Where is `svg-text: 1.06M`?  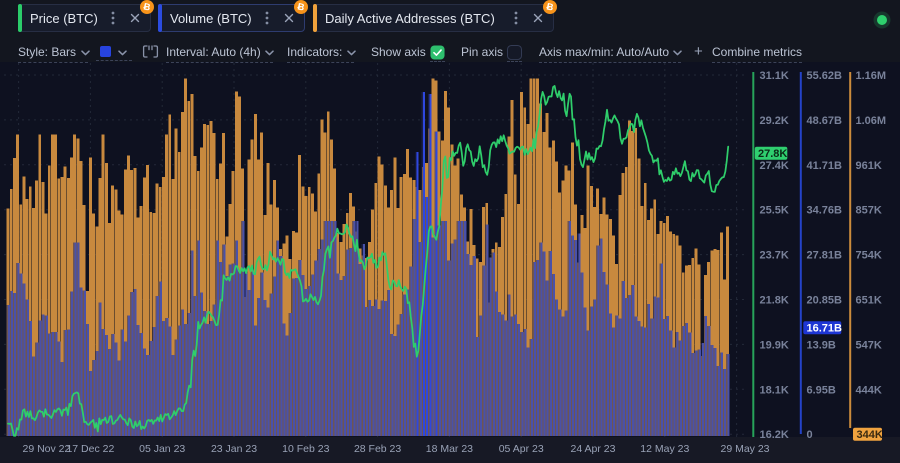
svg-text: 1.06M is located at coordinates (871, 121).